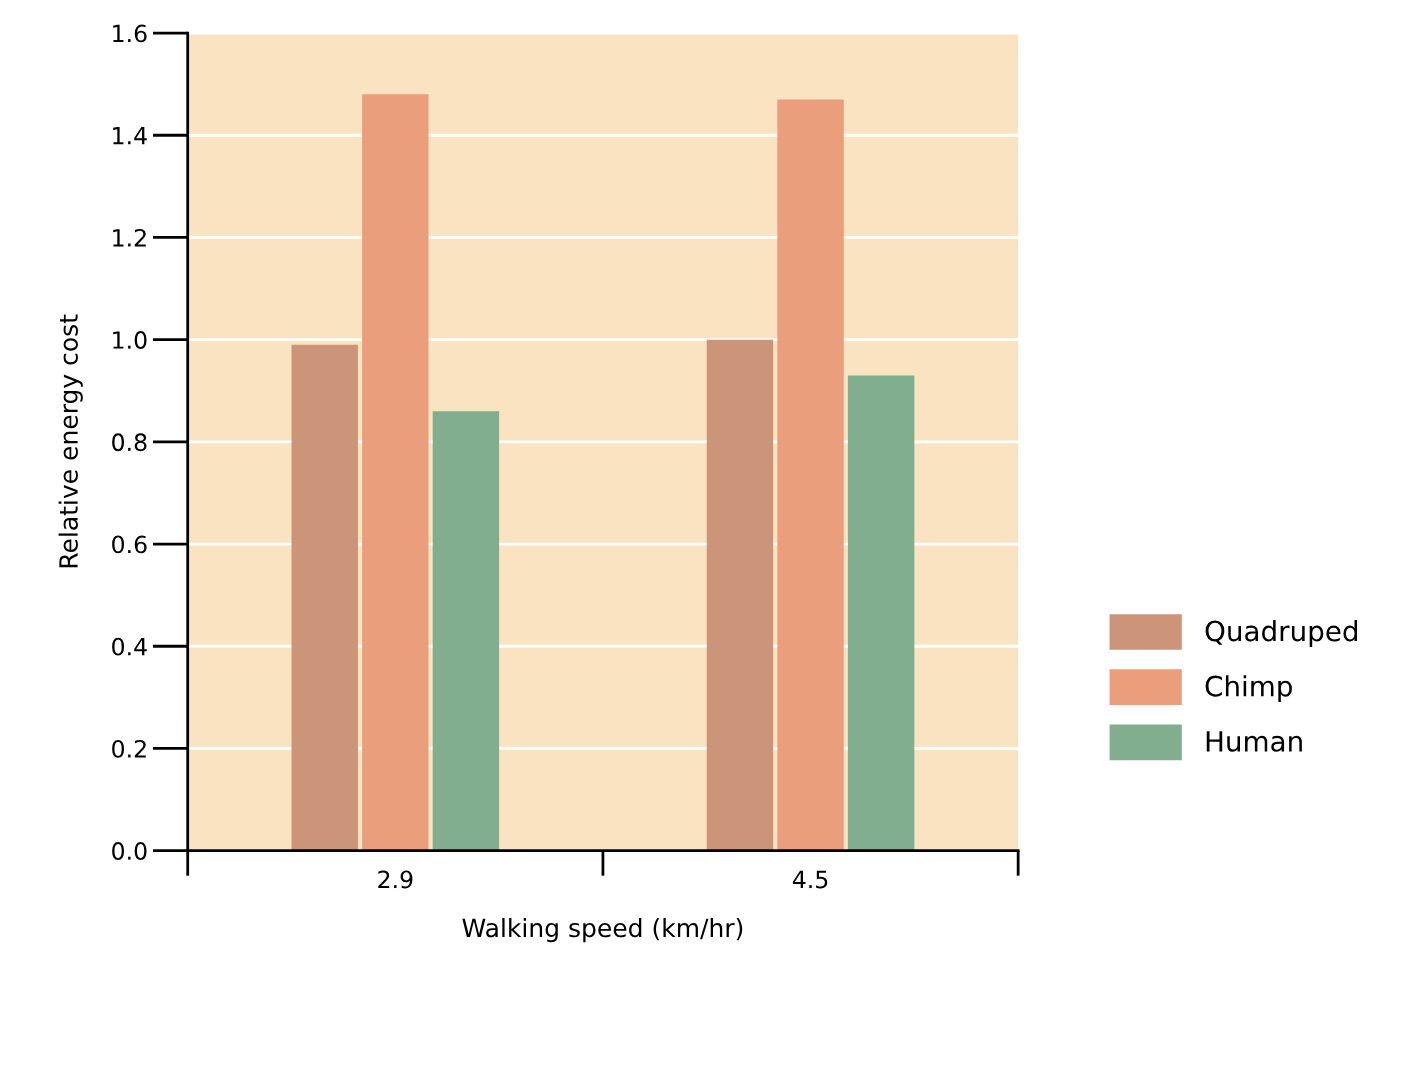 Image resolution: width=1422 pixels, height=1066 pixels. What do you see at coordinates (129, 442) in the screenshot?
I see `y-tick-label: 0.8` at bounding box center [129, 442].